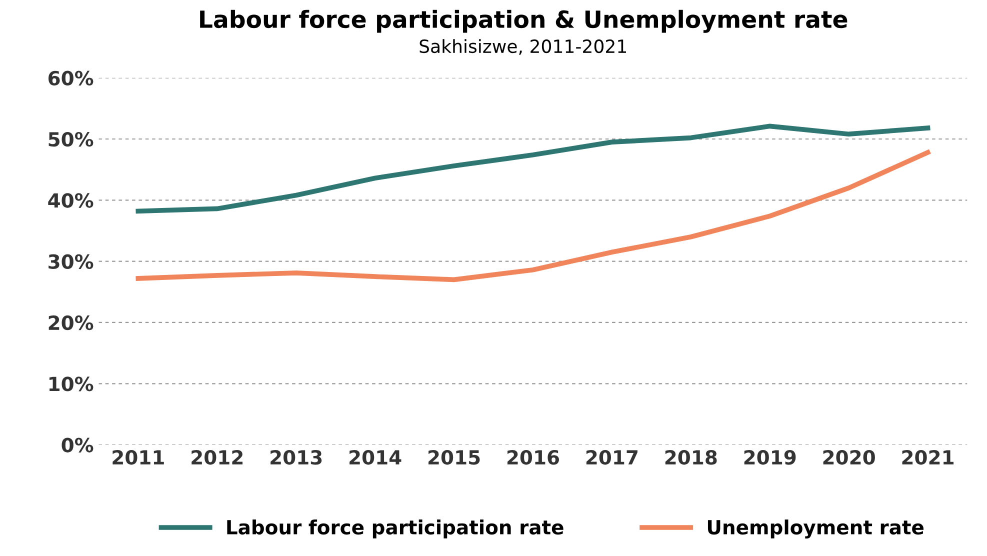  I want to click on x-tick-label: 2020, so click(849, 457).